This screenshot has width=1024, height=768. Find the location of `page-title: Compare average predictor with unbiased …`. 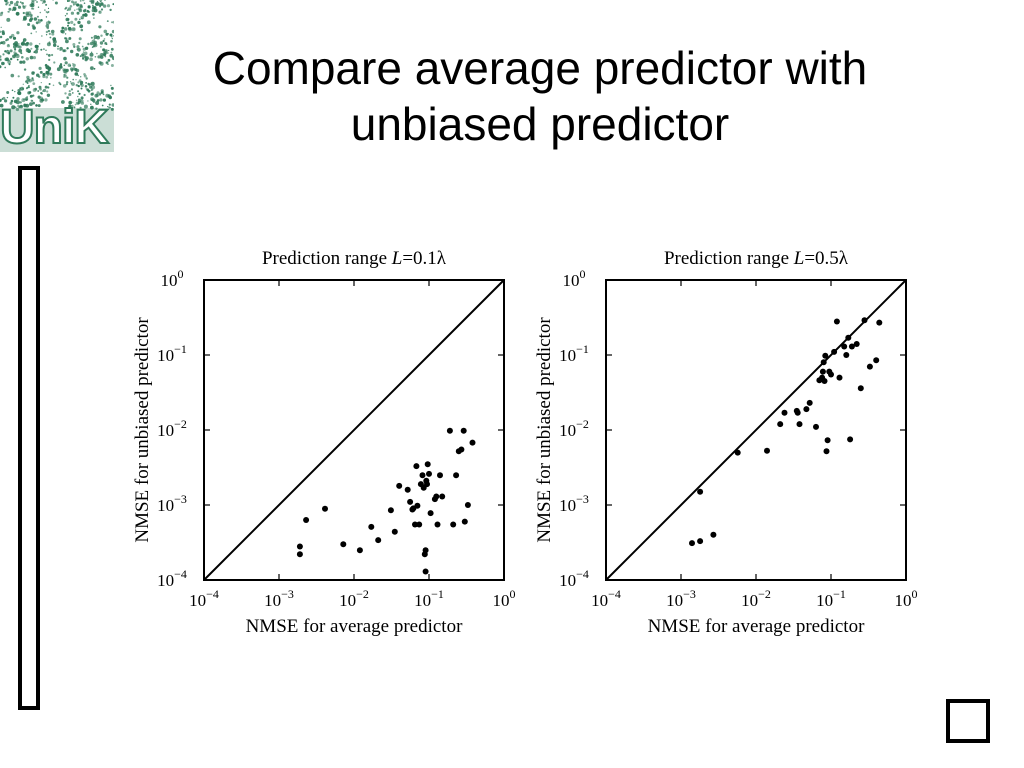

page-title: Compare average predictor with unbiased … is located at coordinates (540, 96).